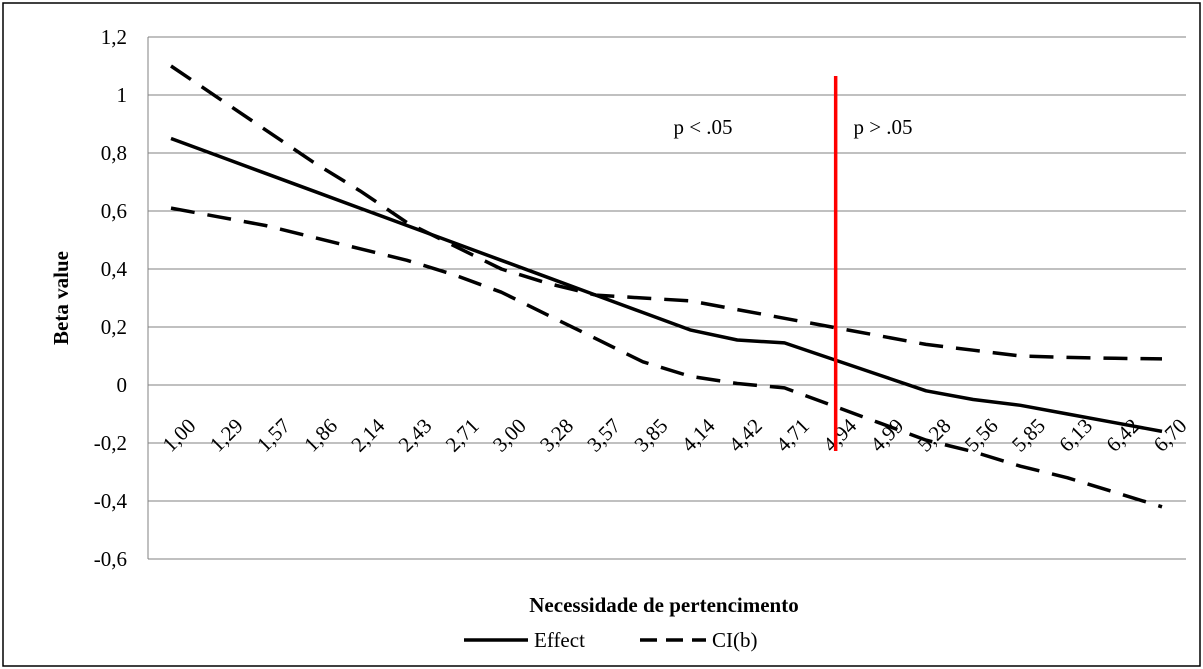 The height and width of the screenshot is (669, 1203). I want to click on legend-label-effect: Effect, so click(559, 640).